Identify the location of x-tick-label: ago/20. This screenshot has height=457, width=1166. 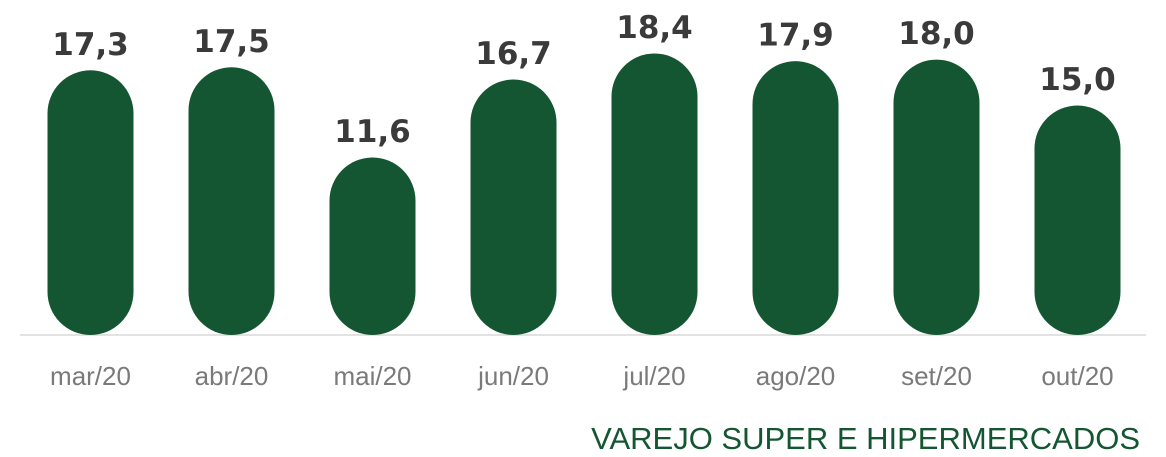
(796, 376).